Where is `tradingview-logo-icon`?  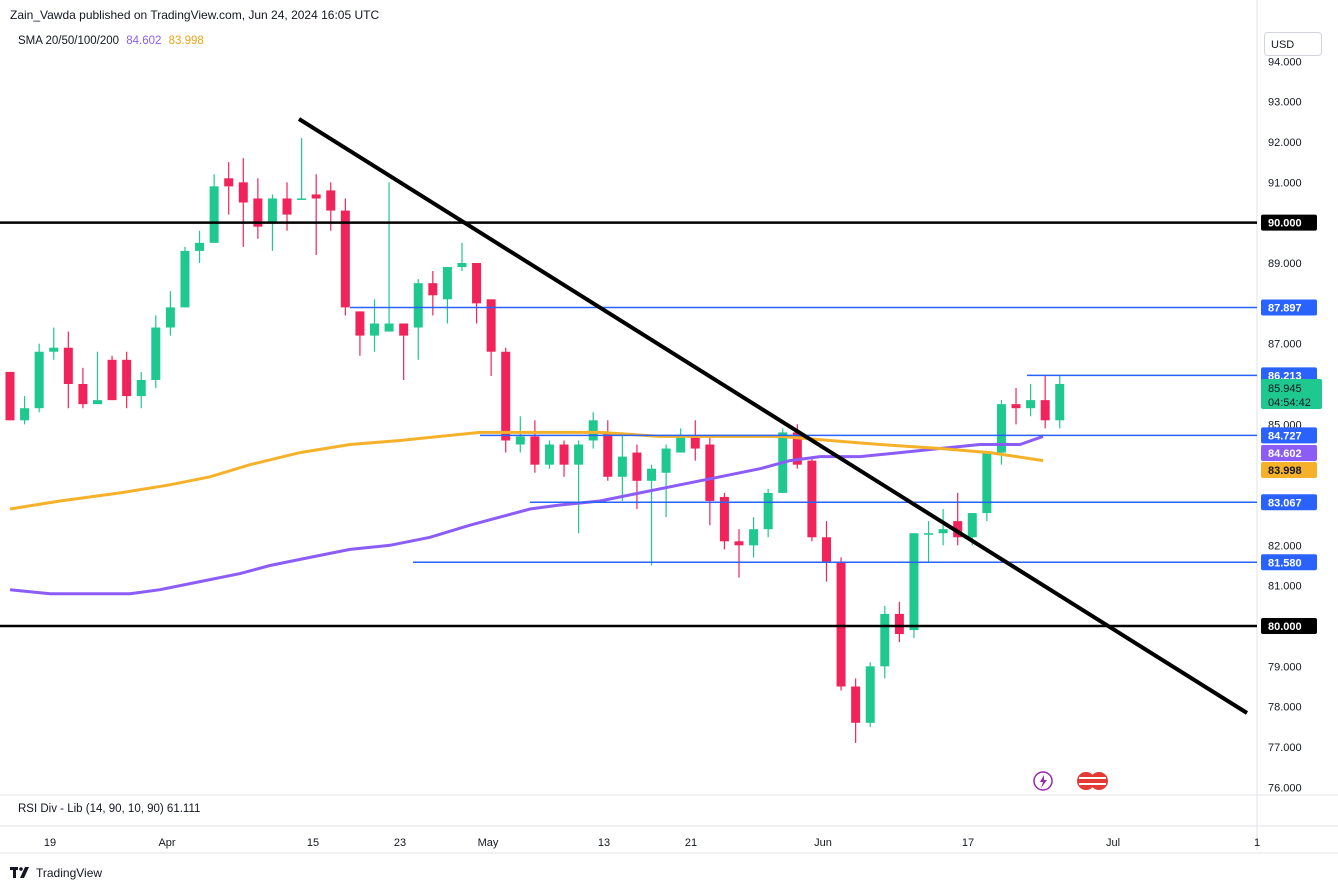
tradingview-logo-icon is located at coordinates (19, 872).